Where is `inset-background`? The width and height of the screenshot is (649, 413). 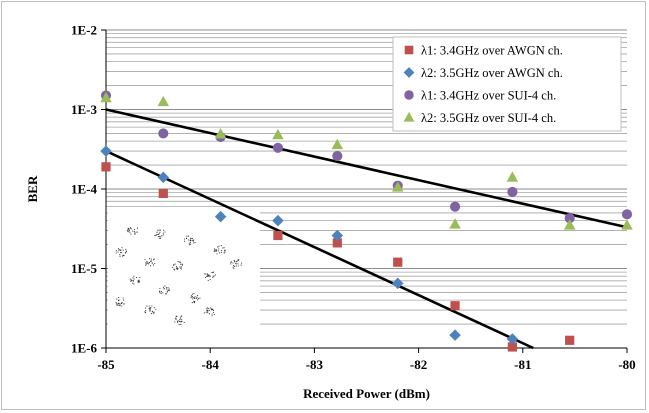
inset-background is located at coordinates (184, 279).